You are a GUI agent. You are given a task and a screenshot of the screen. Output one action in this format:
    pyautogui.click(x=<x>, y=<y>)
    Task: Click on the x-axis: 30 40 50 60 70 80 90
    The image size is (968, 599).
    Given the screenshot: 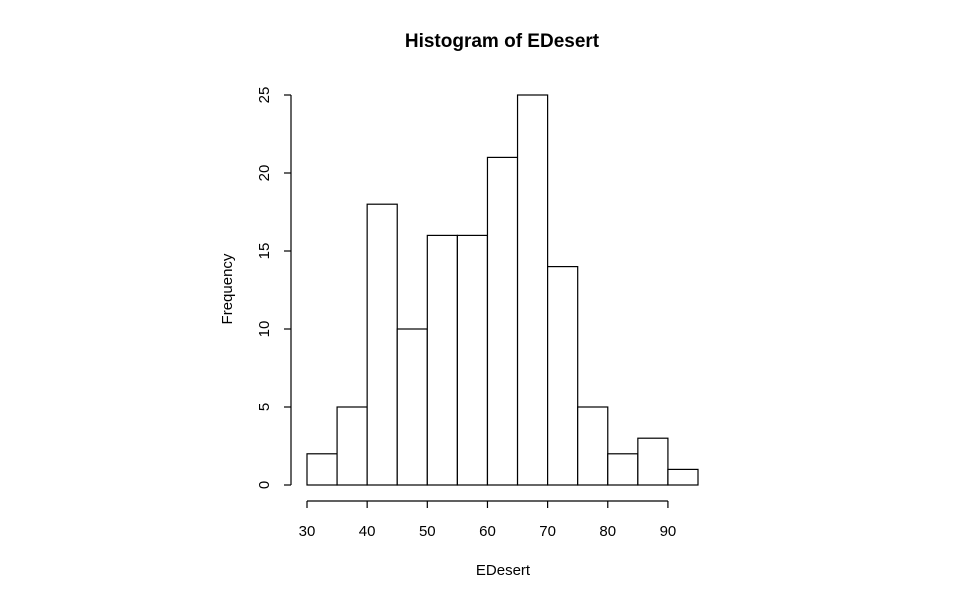 What is the action you would take?
    pyautogui.click(x=488, y=520)
    